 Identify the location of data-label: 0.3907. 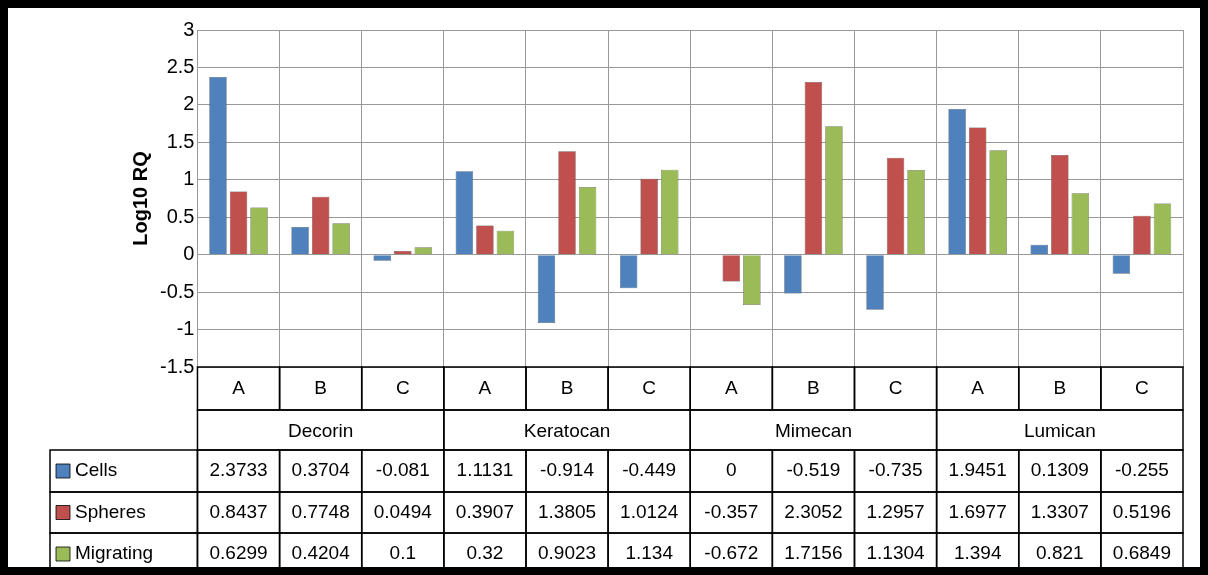
(484, 511).